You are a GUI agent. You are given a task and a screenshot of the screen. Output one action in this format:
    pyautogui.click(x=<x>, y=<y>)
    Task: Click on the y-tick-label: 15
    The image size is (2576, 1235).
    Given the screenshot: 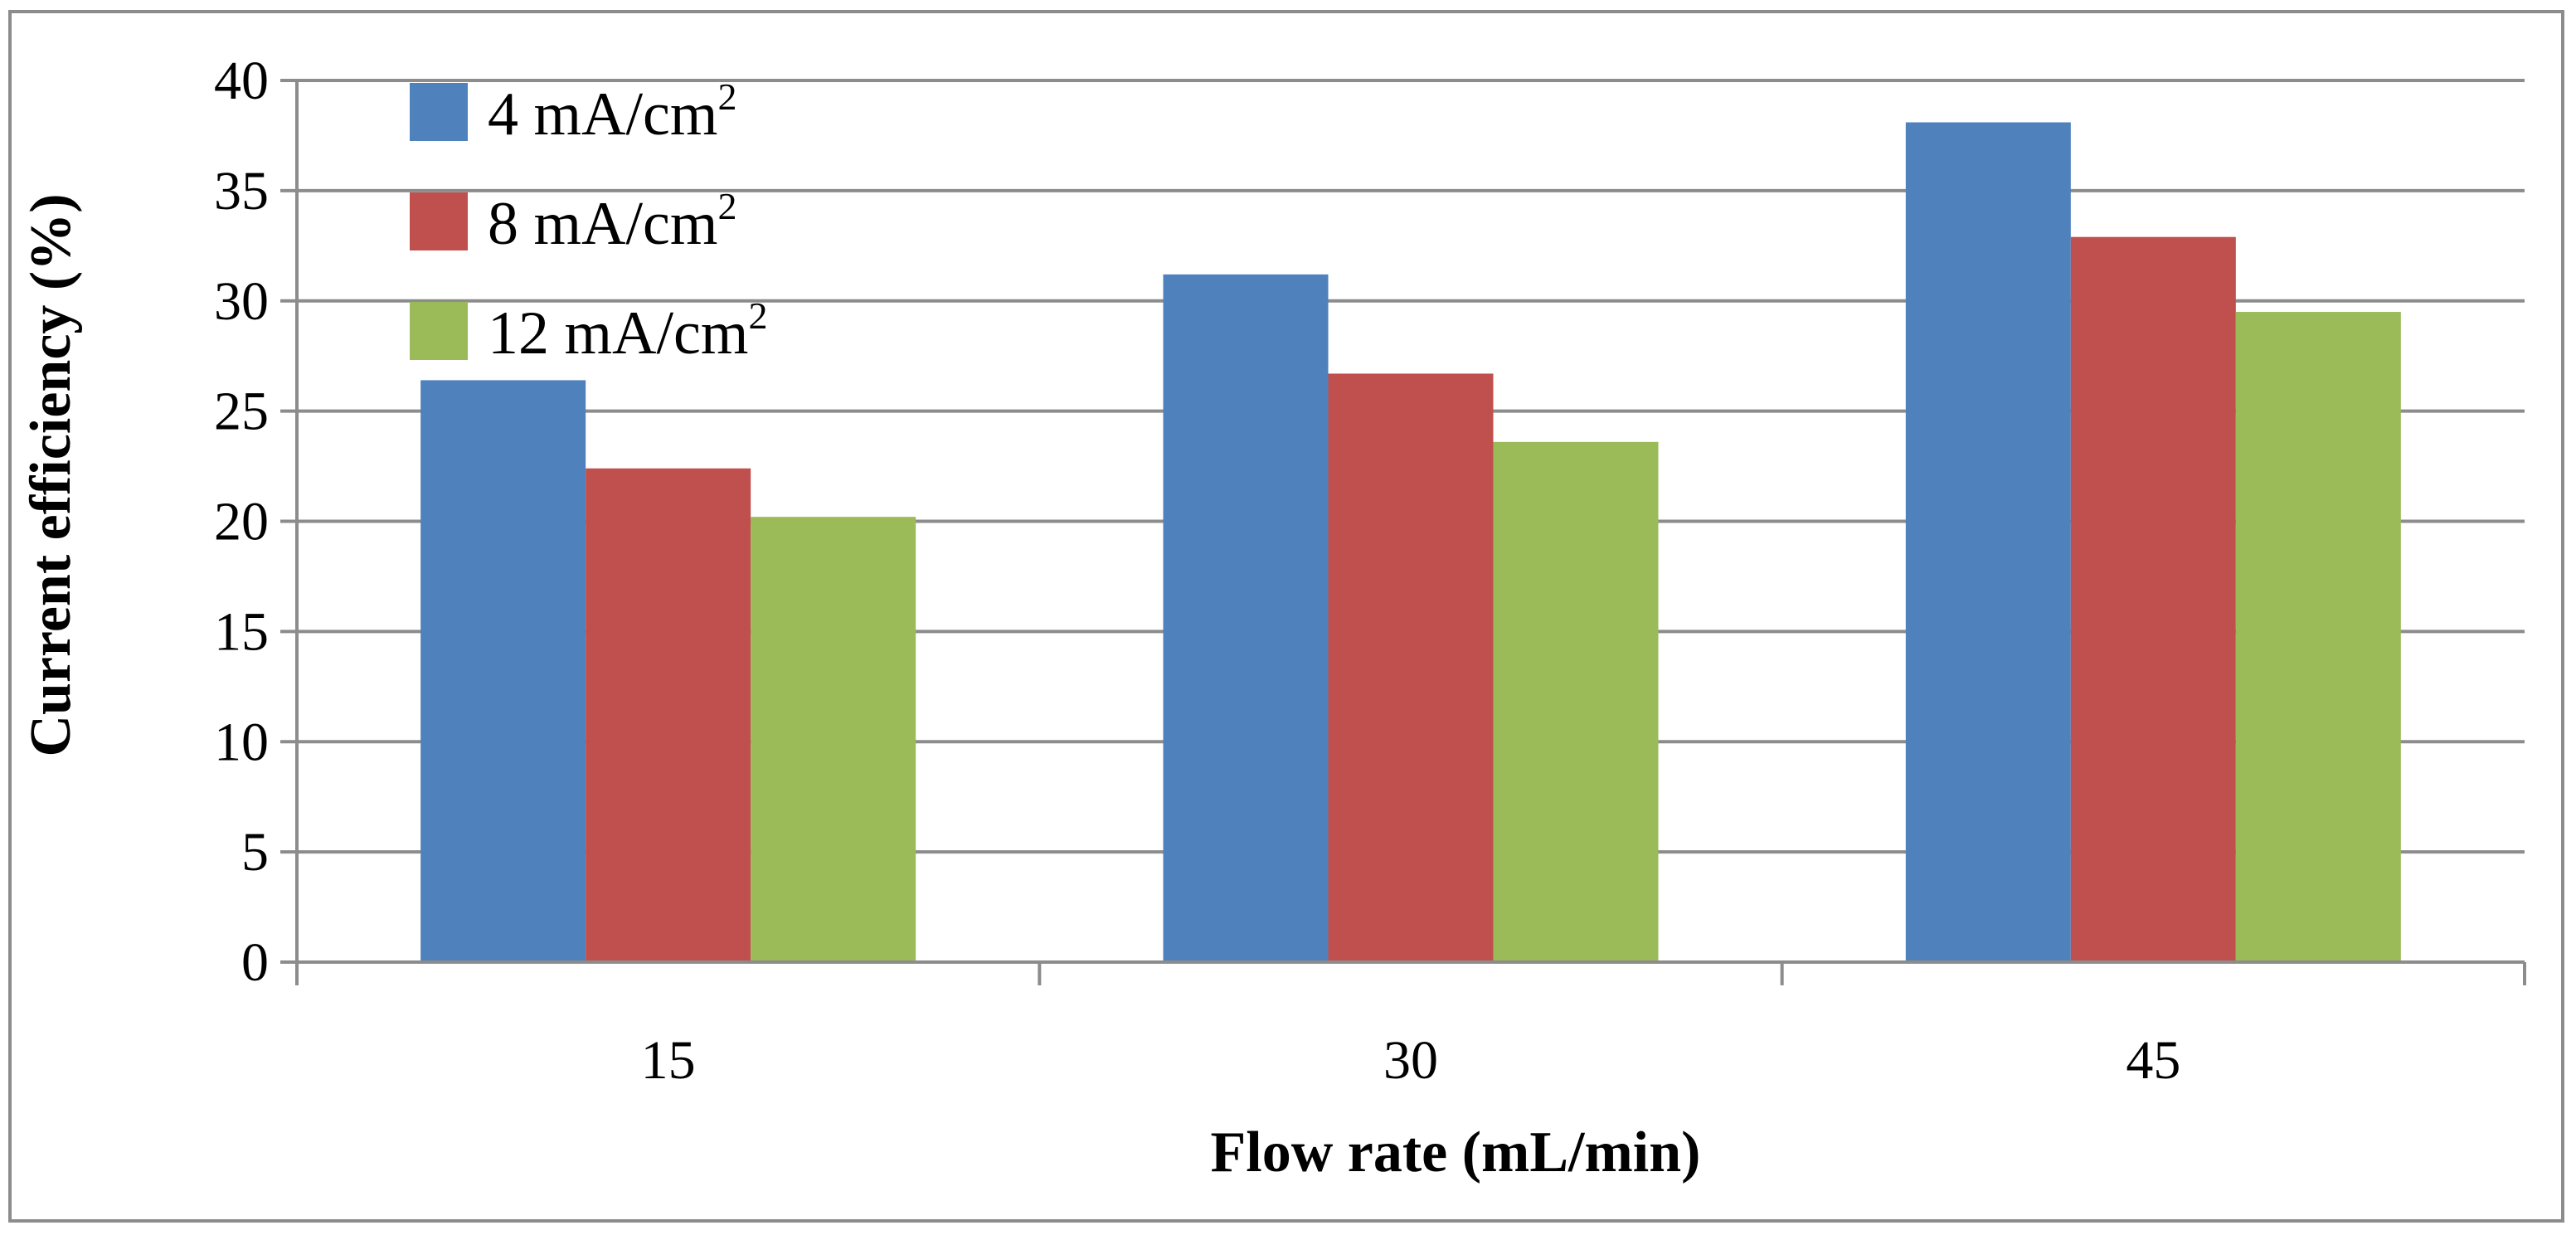 What is the action you would take?
    pyautogui.click(x=241, y=631)
    